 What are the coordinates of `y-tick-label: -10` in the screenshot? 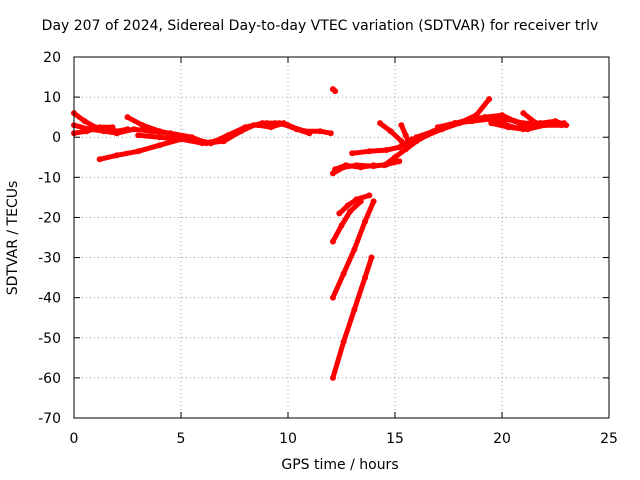 It's located at (49, 178).